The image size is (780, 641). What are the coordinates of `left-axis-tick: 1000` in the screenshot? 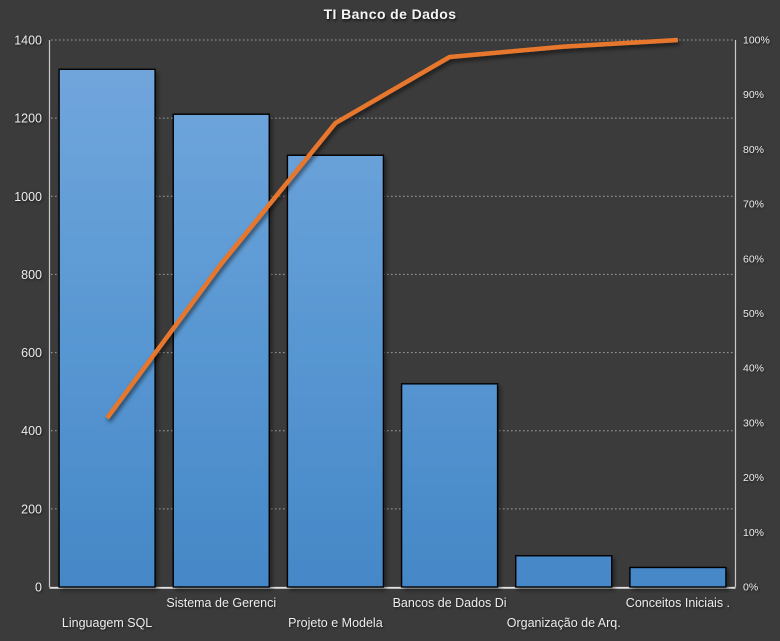 It's located at (28, 197).